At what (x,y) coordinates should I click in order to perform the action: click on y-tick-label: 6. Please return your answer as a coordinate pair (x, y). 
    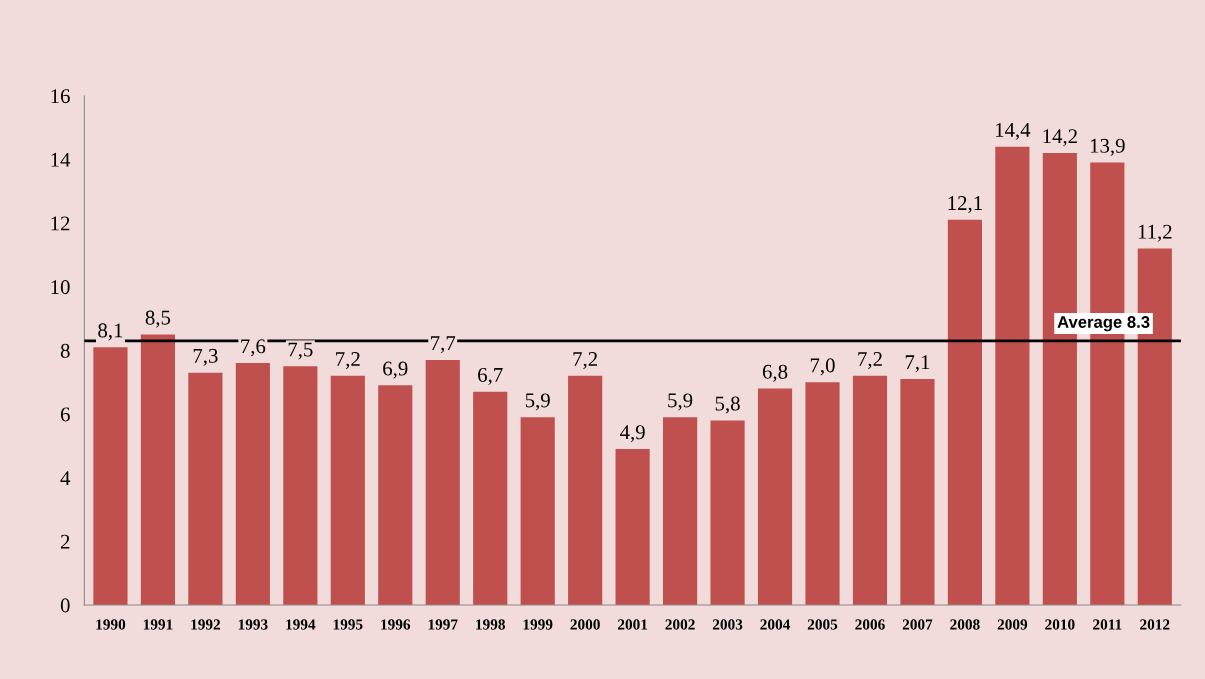
    Looking at the image, I should click on (65, 414).